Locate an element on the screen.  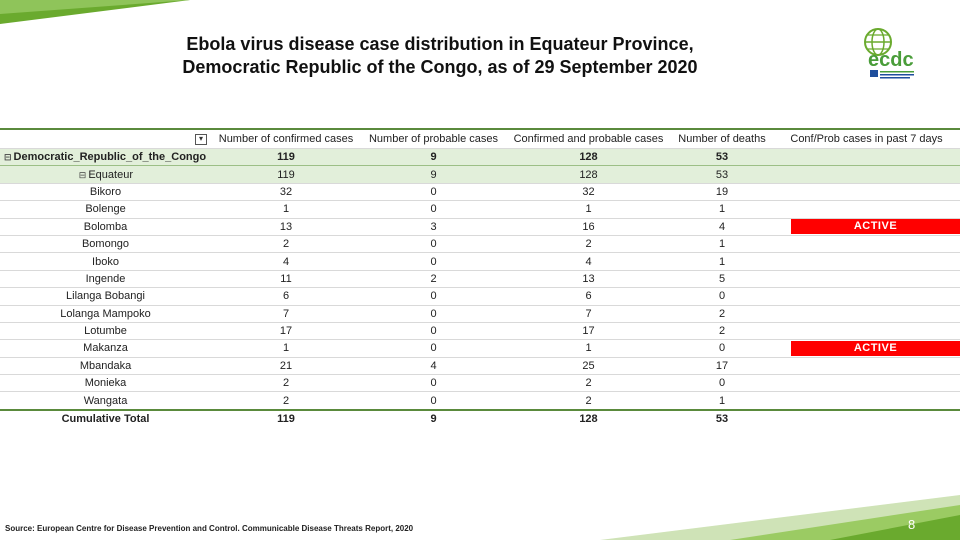
col-past-7-days: Conf/Prob cases in past 7 days is located at coordinates (866, 138).